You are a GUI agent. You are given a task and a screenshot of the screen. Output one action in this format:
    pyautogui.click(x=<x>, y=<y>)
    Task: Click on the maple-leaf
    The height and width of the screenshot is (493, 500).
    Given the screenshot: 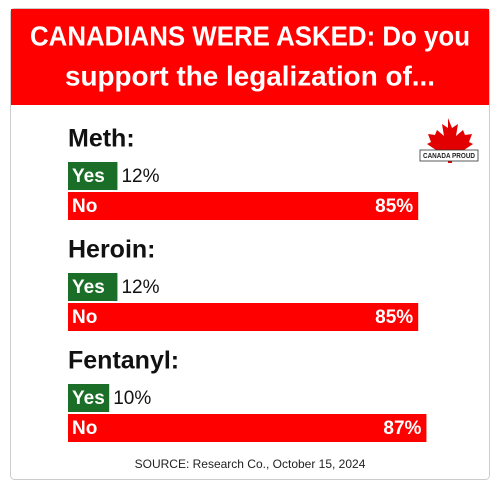 What is the action you would take?
    pyautogui.click(x=450, y=140)
    